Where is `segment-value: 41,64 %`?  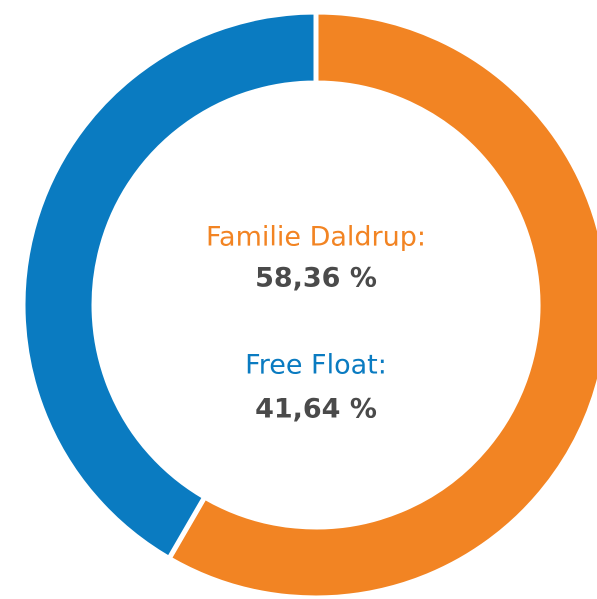
segment-value: 41,64 % is located at coordinates (316, 409).